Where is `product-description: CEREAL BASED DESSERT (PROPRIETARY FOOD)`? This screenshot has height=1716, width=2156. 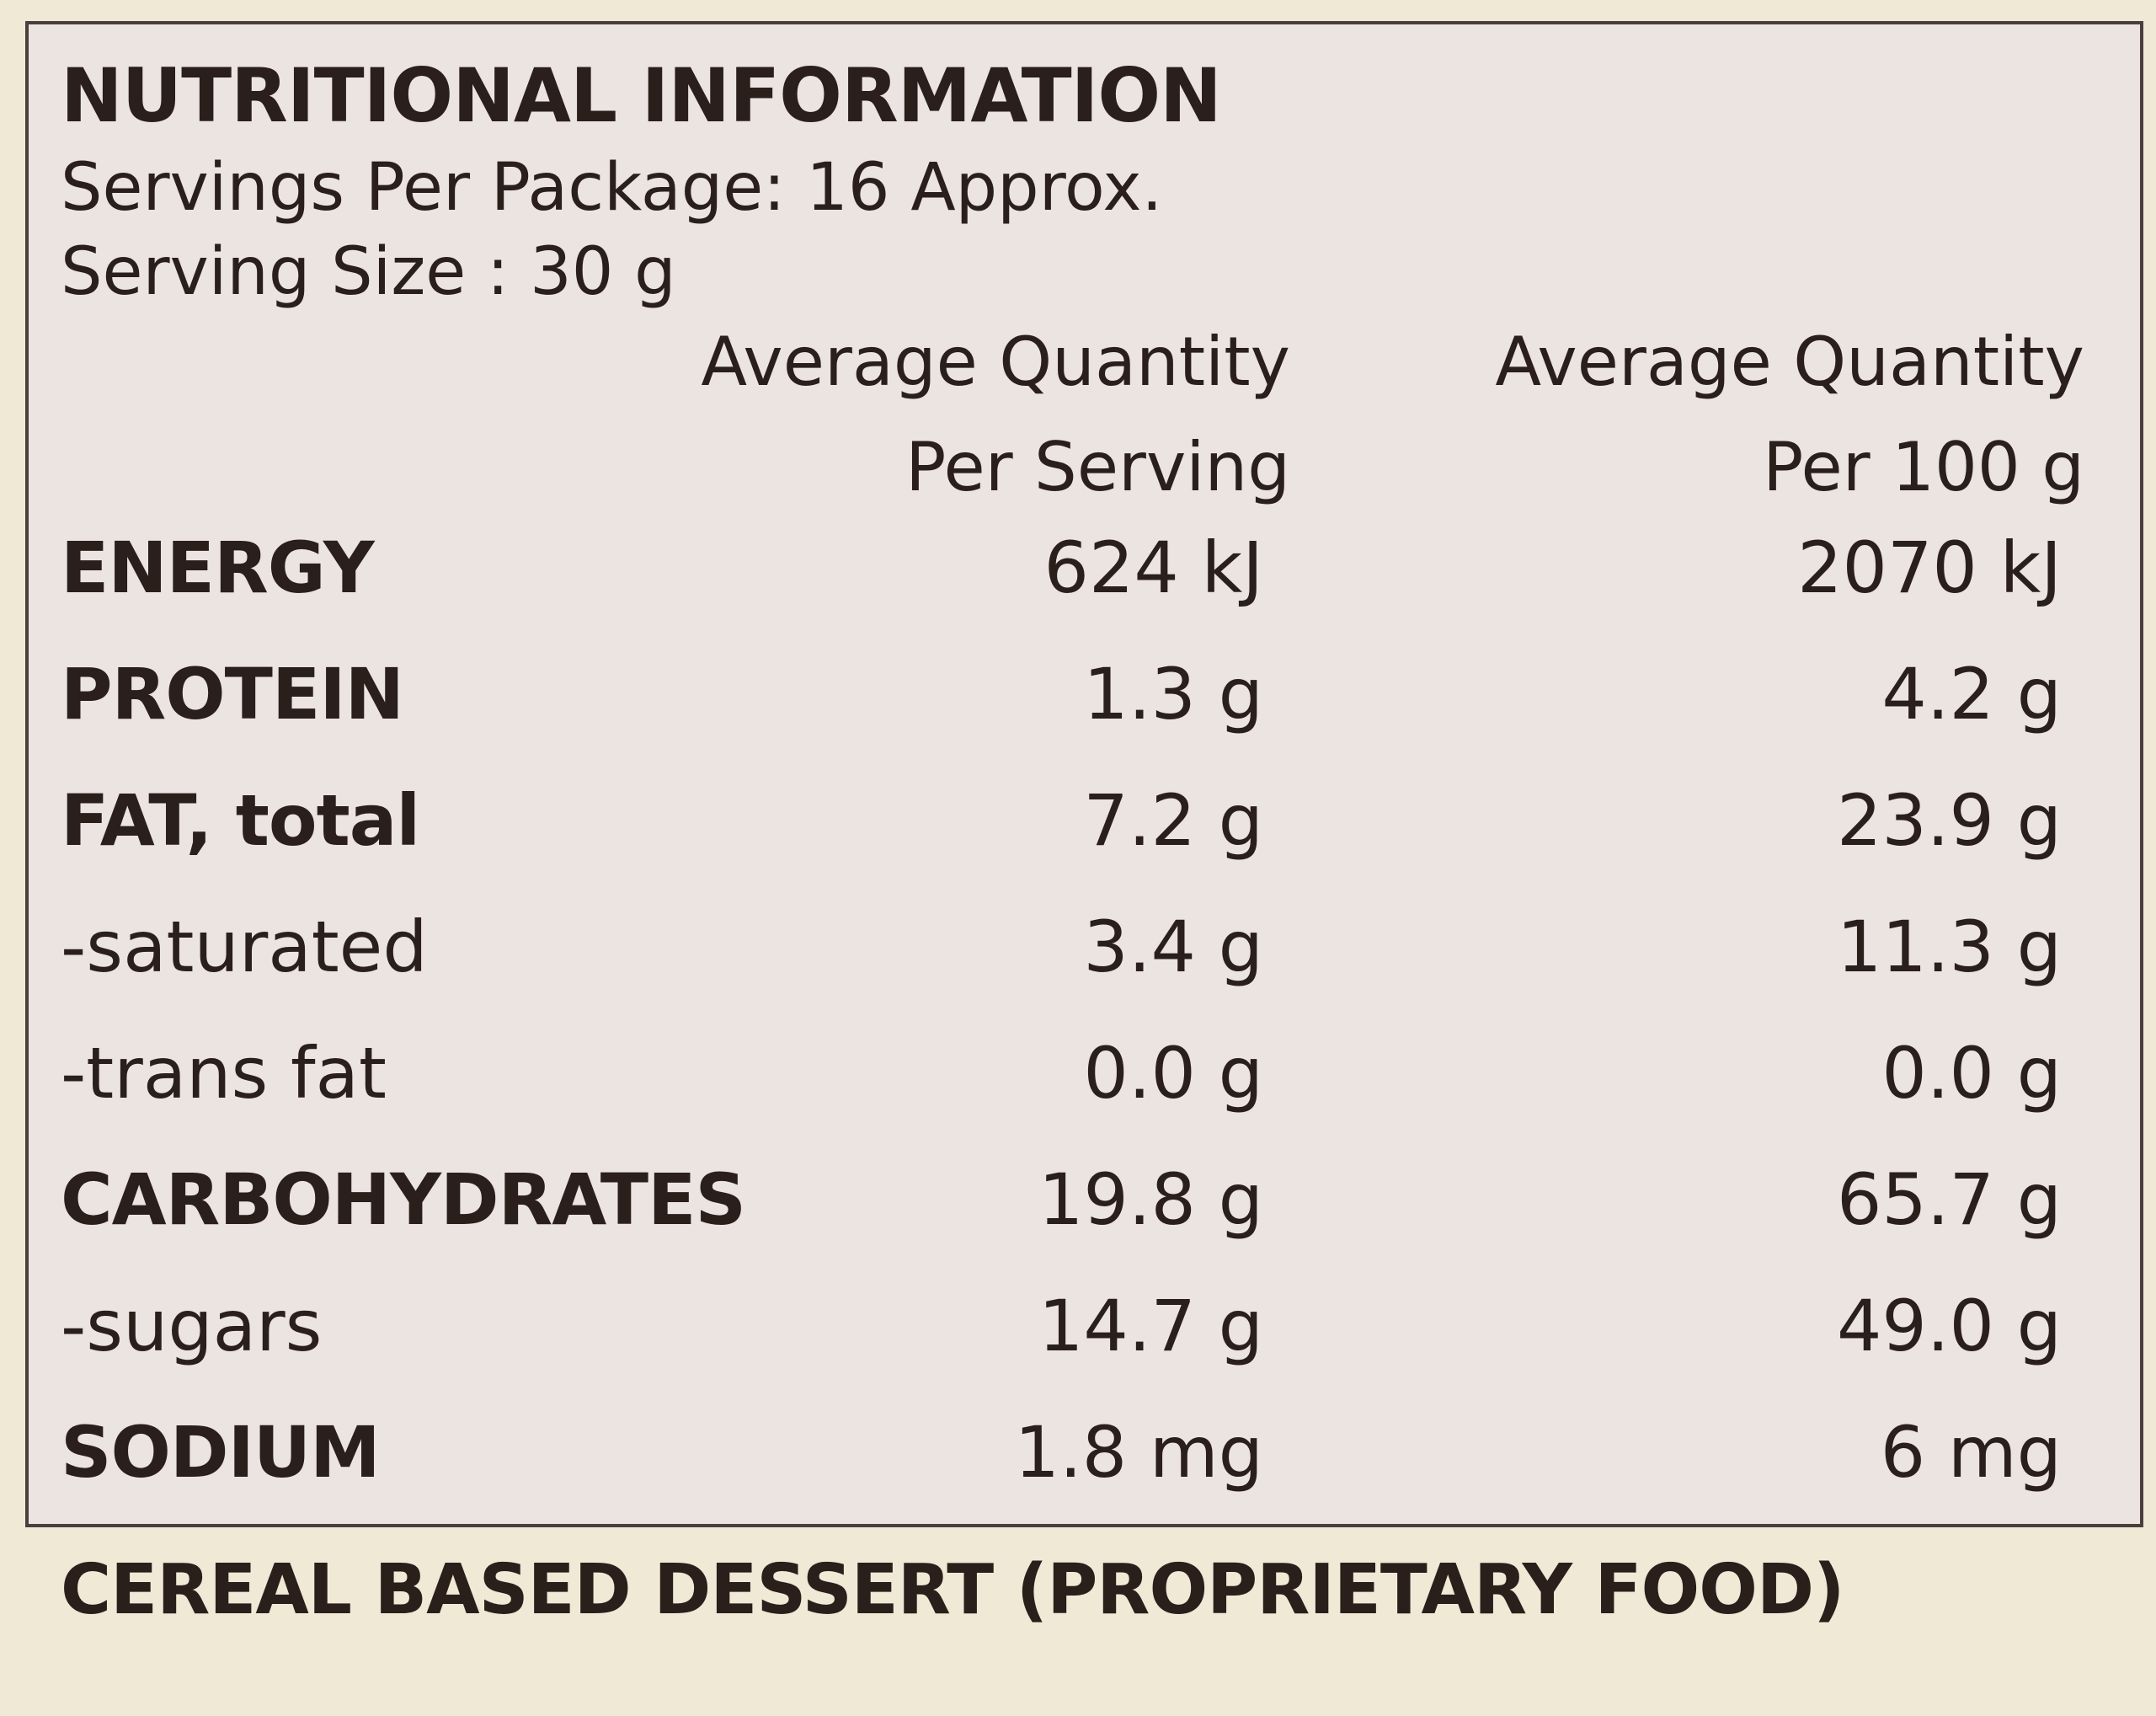 product-description: CEREAL BASED DESSERT (PROPRIETARY FOOD) is located at coordinates (953, 1590).